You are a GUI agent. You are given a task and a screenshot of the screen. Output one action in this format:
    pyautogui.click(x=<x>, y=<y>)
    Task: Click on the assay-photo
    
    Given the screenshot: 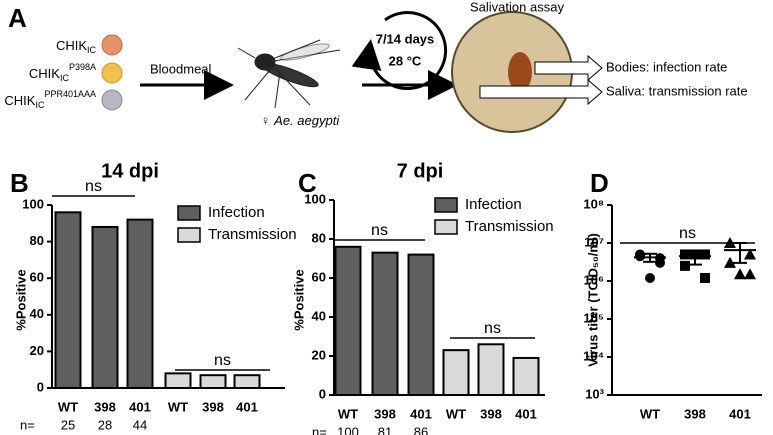 What is the action you would take?
    pyautogui.click(x=520, y=72)
    